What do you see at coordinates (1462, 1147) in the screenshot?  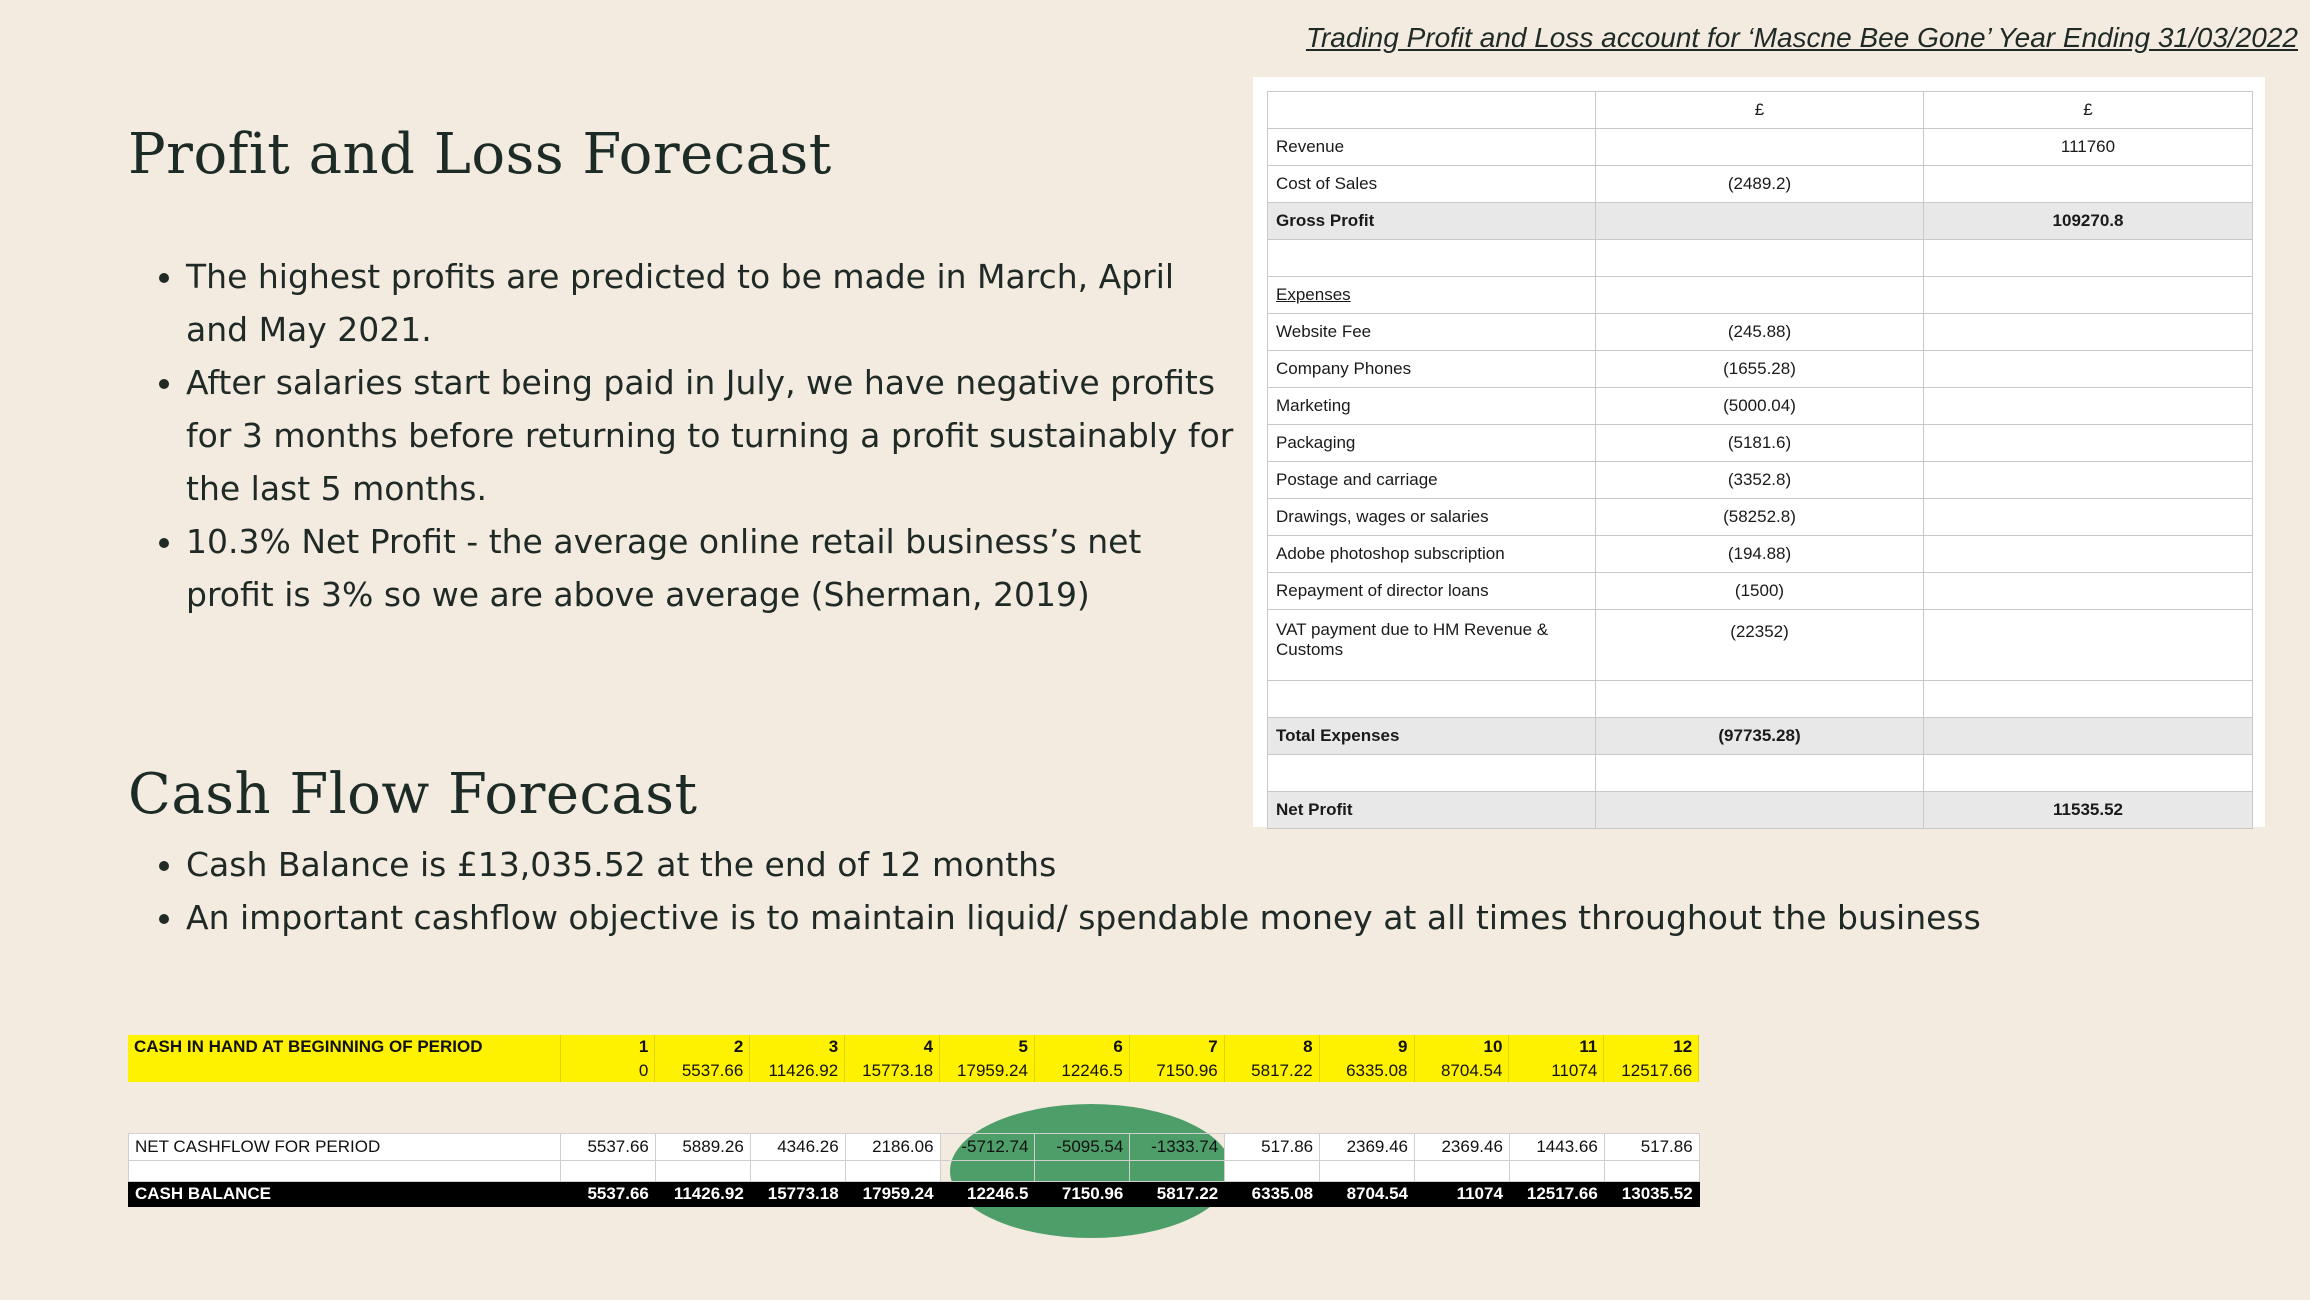 I see `net-cashflow-value: 2369.46` at bounding box center [1462, 1147].